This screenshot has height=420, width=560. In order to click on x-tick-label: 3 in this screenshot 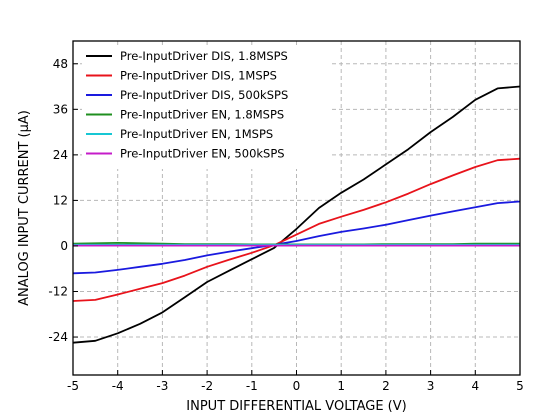, I will do `click(431, 386)`.